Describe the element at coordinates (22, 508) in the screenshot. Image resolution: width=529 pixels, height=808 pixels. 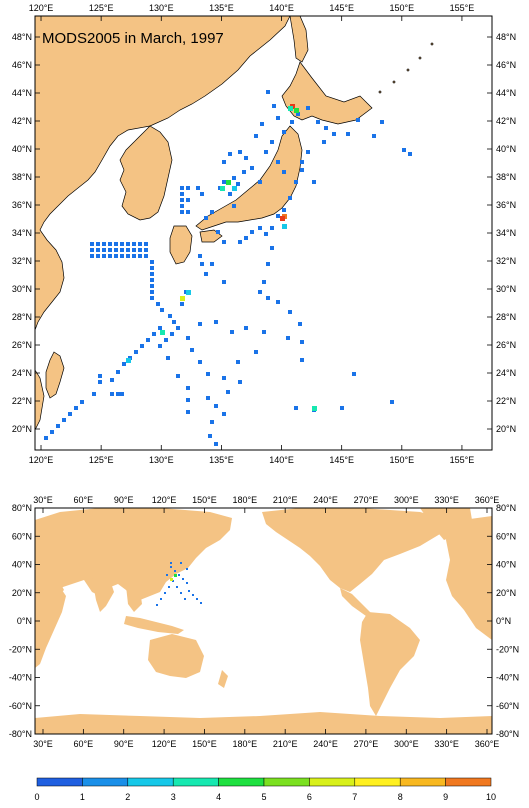
I see `world-lat-label-left: 80°N` at that location.